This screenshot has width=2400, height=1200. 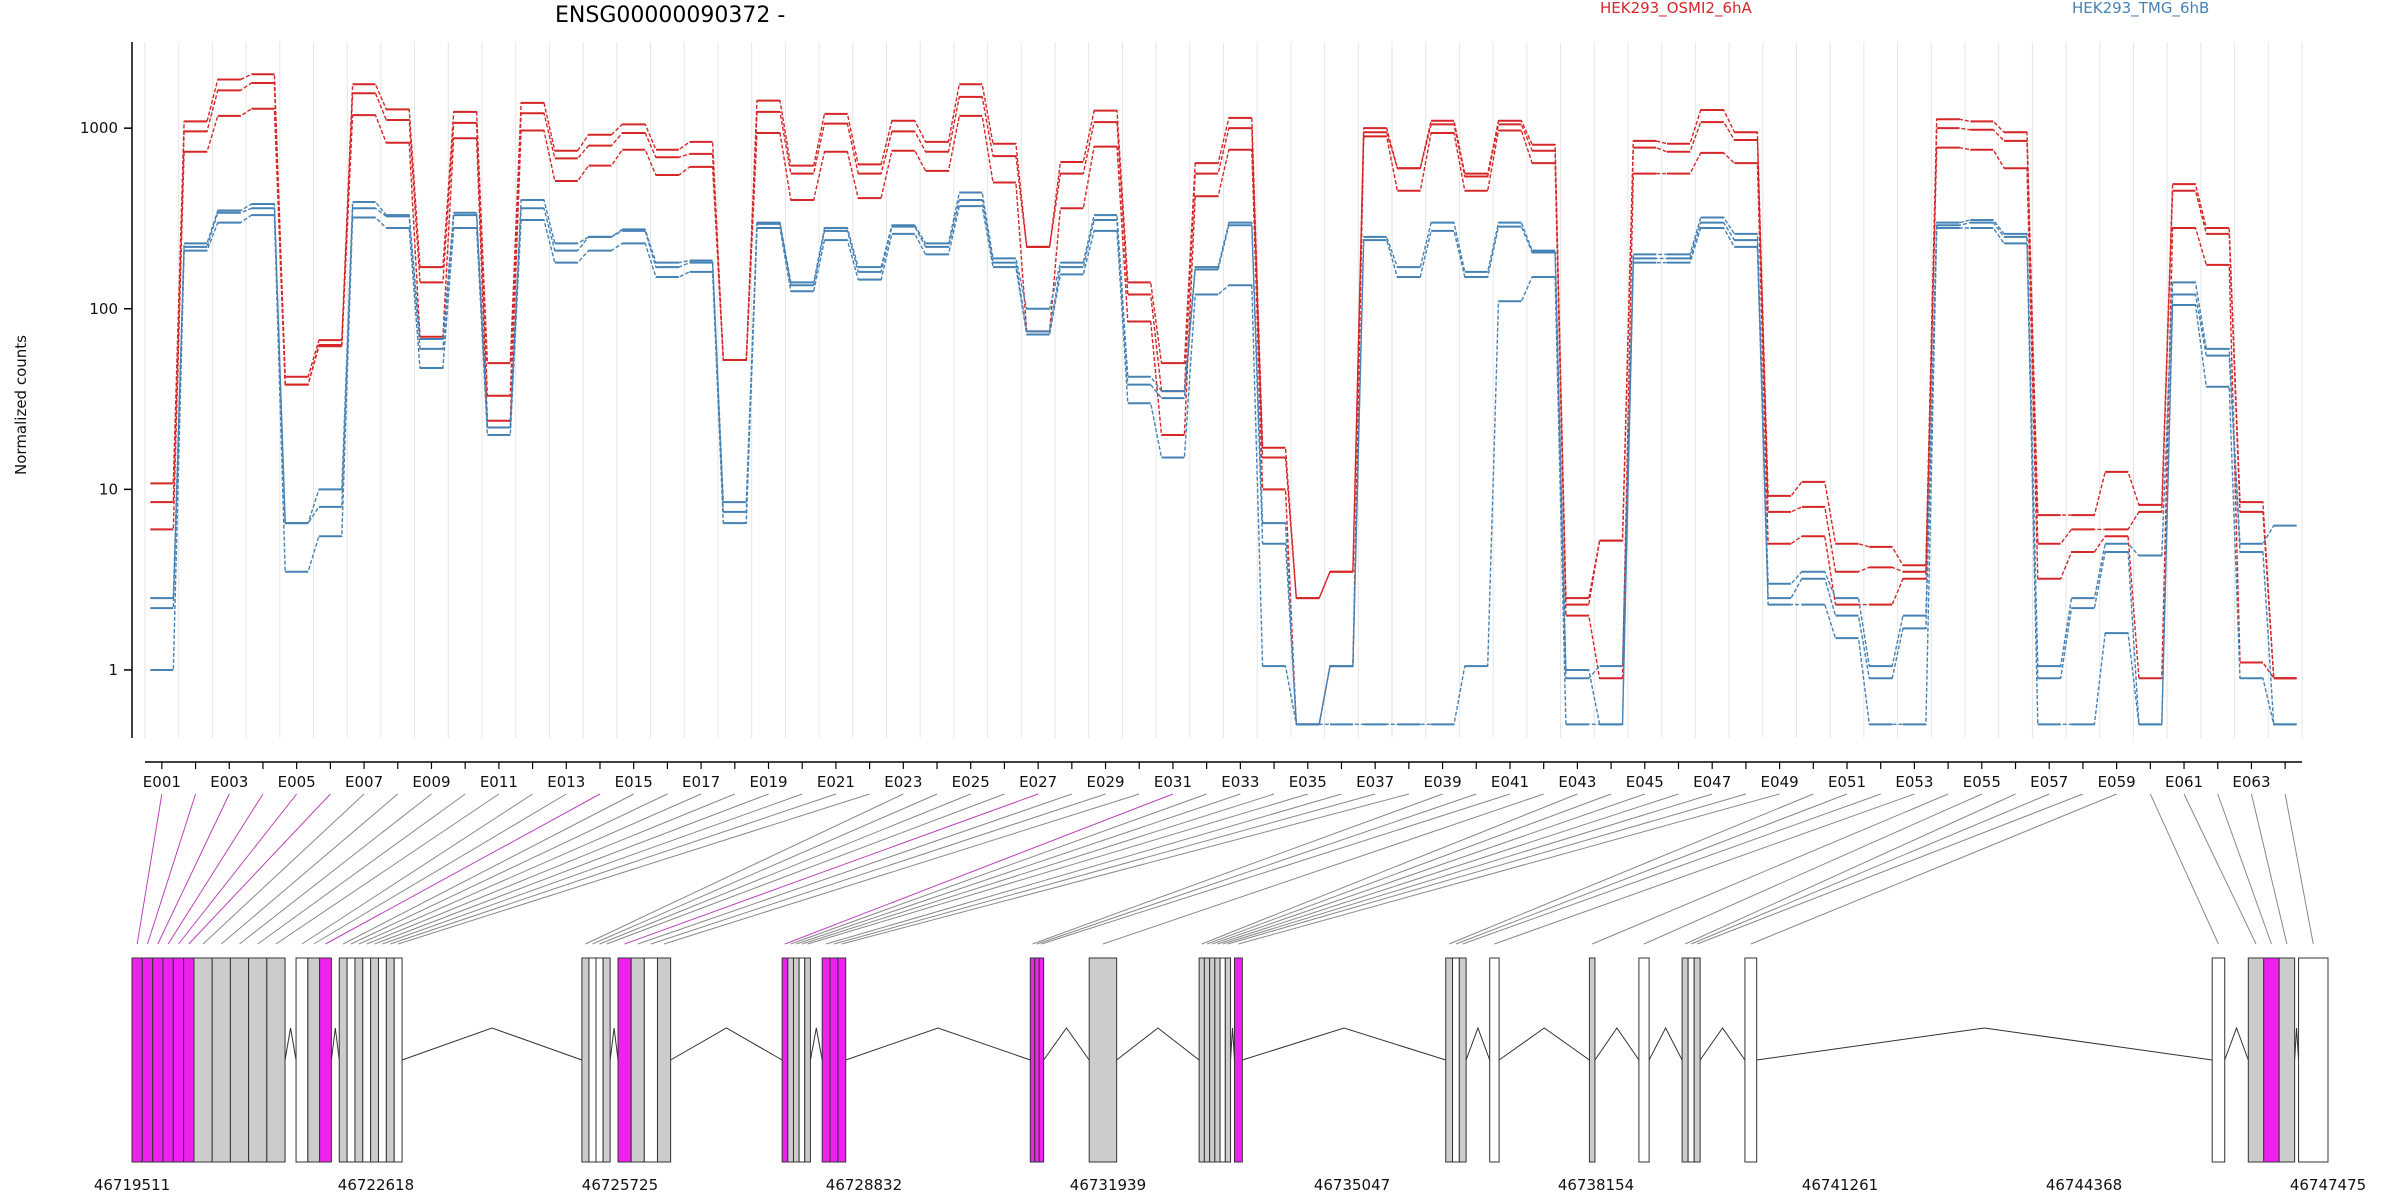 I want to click on x-tick-label: E053, so click(x=1914, y=782).